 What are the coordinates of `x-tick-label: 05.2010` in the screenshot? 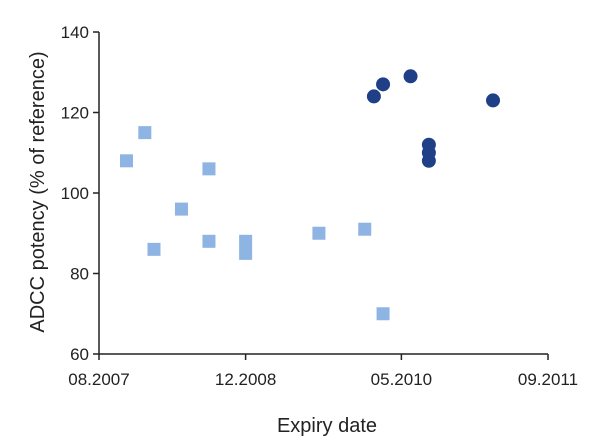 It's located at (401, 379).